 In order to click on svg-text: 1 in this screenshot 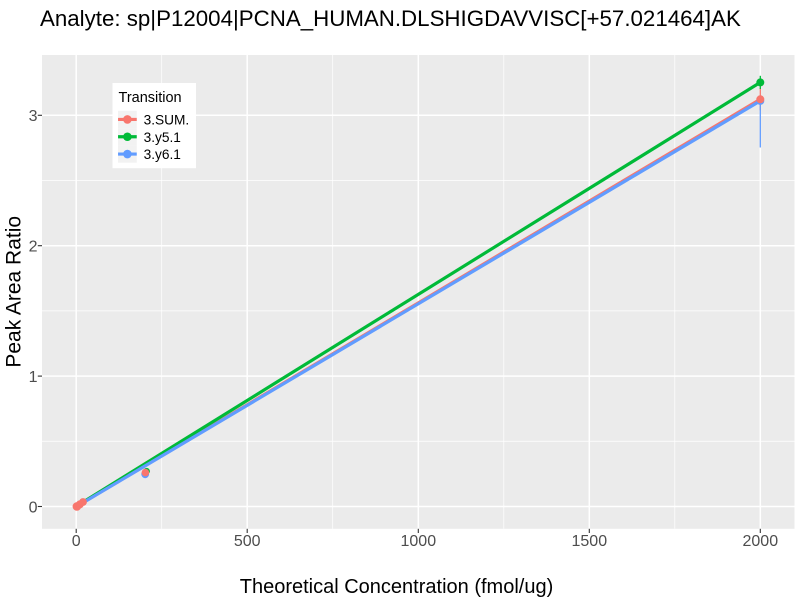, I will do `click(33, 377)`.